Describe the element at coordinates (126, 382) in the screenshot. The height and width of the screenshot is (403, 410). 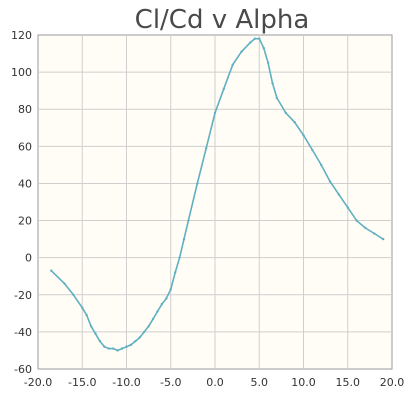
I see `x-tick-label: -10.0` at that location.